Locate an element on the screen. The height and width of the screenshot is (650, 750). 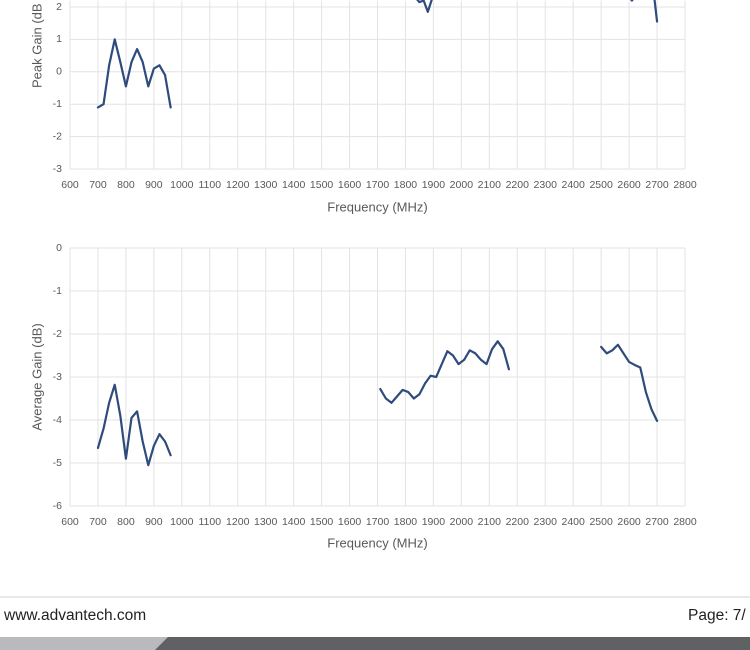
y-tick-label: -6 is located at coordinates (57, 506).